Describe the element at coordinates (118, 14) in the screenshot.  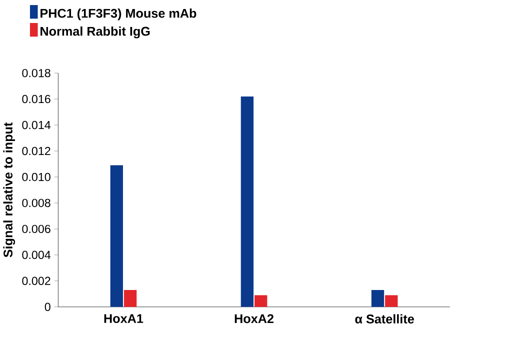
I see `legend-label: PHC1 (1F3F3) Mouse mAb` at that location.